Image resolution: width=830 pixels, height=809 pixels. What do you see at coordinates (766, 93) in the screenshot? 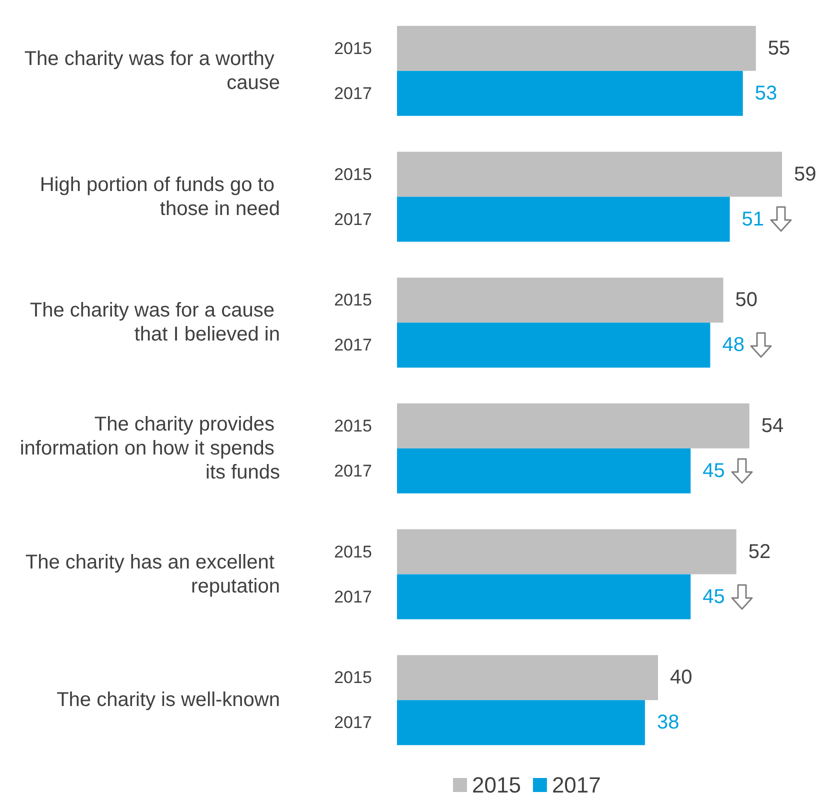
I see `data-label: 53` at bounding box center [766, 93].